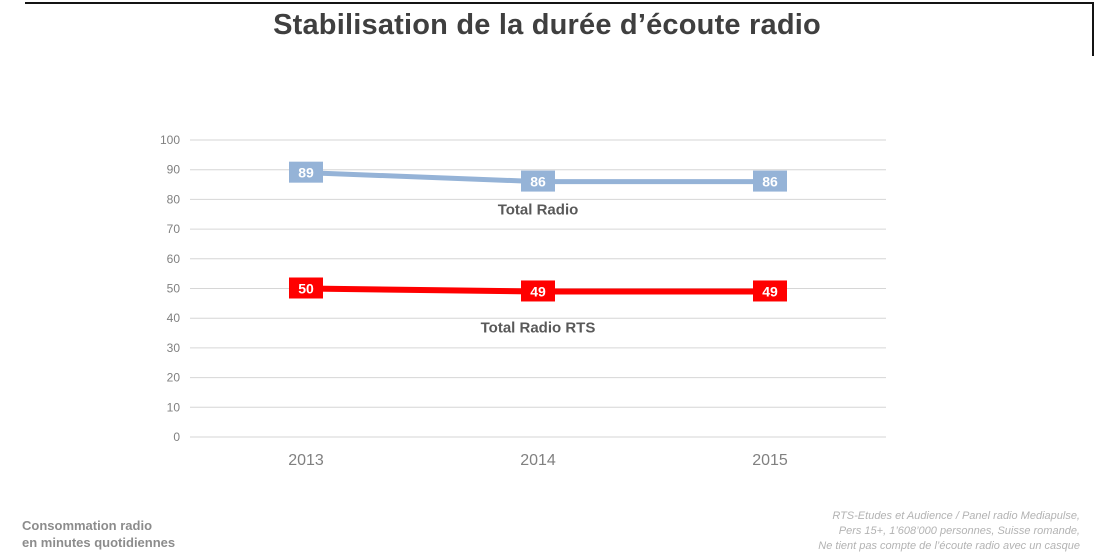 This screenshot has width=1094, height=560. I want to click on y-tick-label: 80, so click(174, 199).